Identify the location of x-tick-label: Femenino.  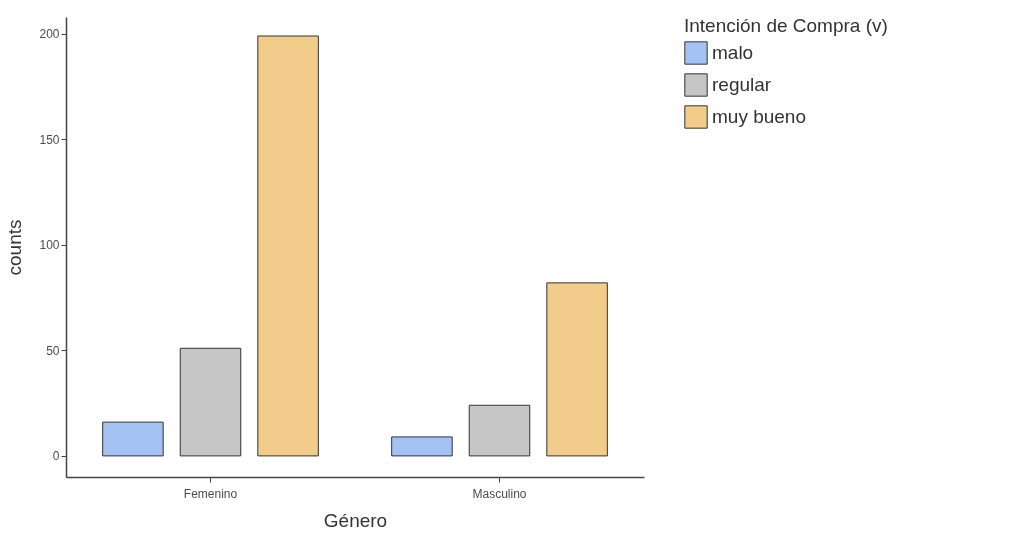
(210, 493).